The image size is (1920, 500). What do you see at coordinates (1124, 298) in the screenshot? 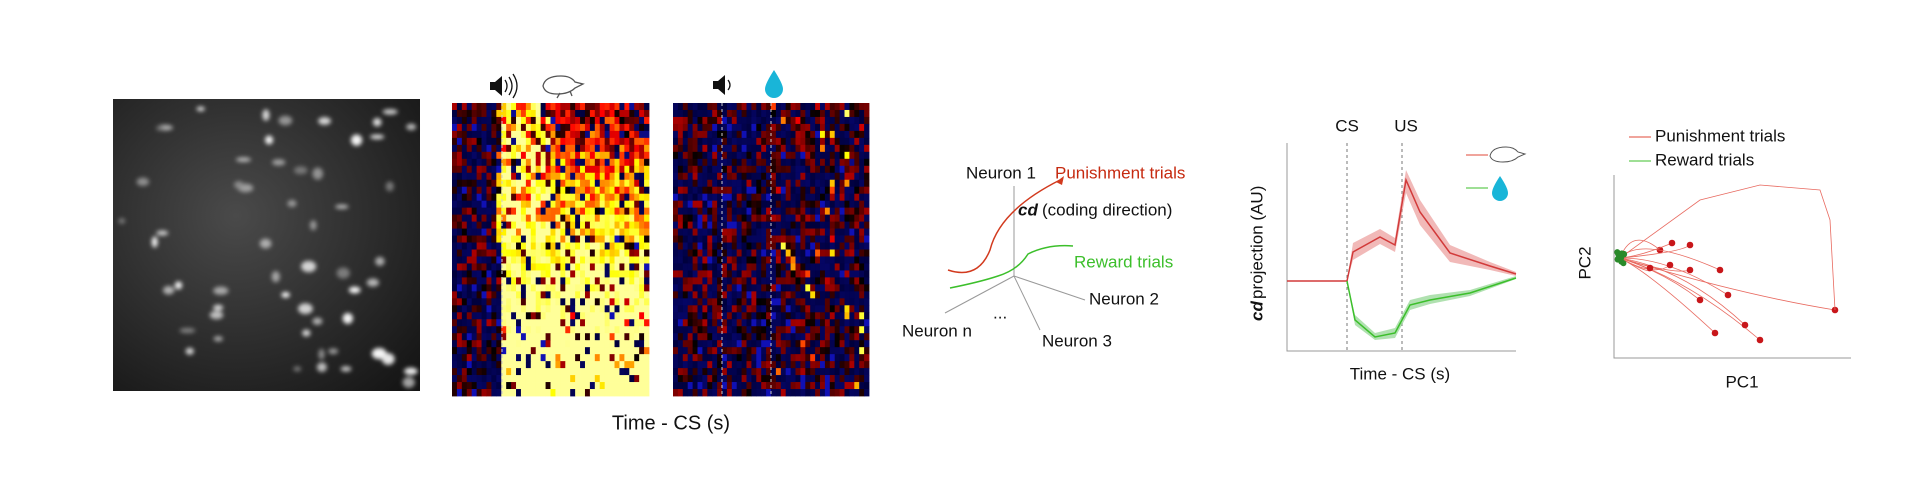
I see `axis-label: Neuron 2` at bounding box center [1124, 298].